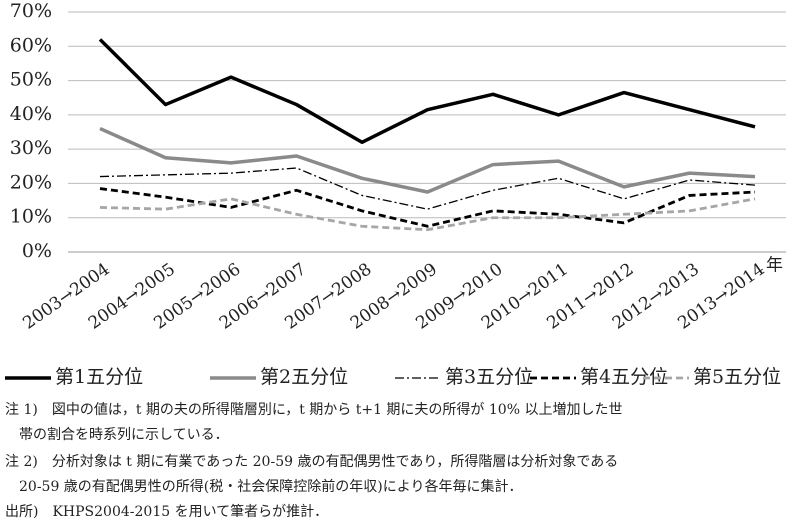 This screenshot has height=520, width=786. What do you see at coordinates (31, 45) in the screenshot?
I see `y-tick-label: 60%` at bounding box center [31, 45].